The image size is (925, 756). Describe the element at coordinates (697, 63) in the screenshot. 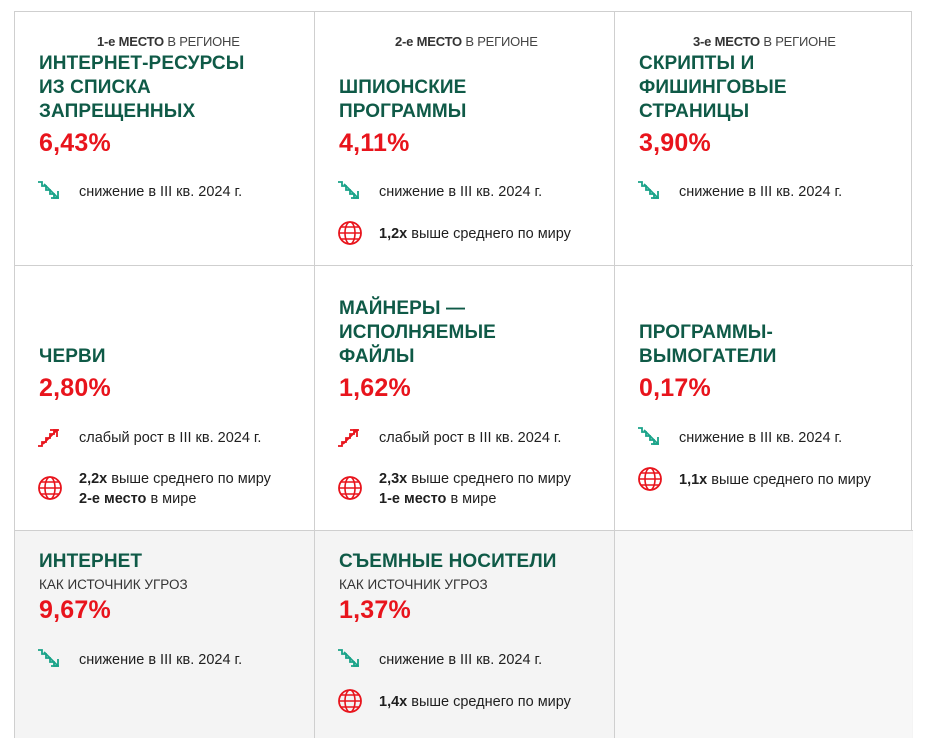

I see `cell-title-line: СКРИПТЫ И` at that location.